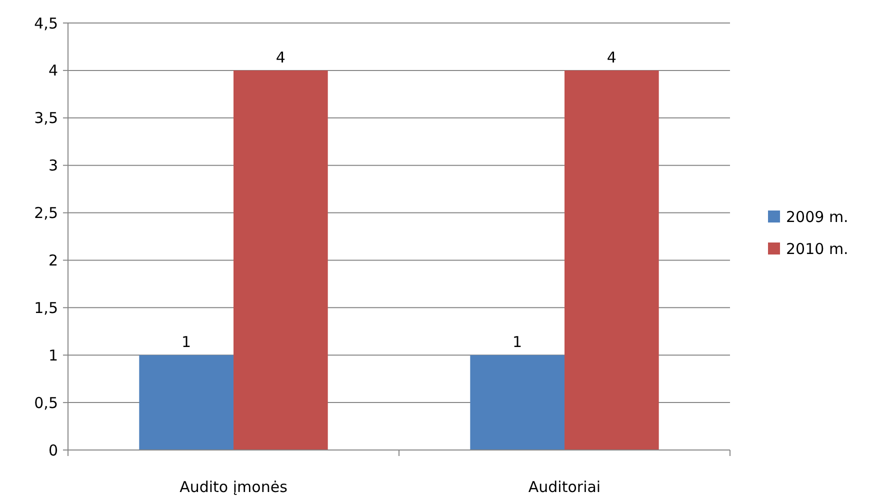 This screenshot has width=876, height=500. What do you see at coordinates (817, 249) in the screenshot?
I see `legend-label: 2010 m.` at bounding box center [817, 249].